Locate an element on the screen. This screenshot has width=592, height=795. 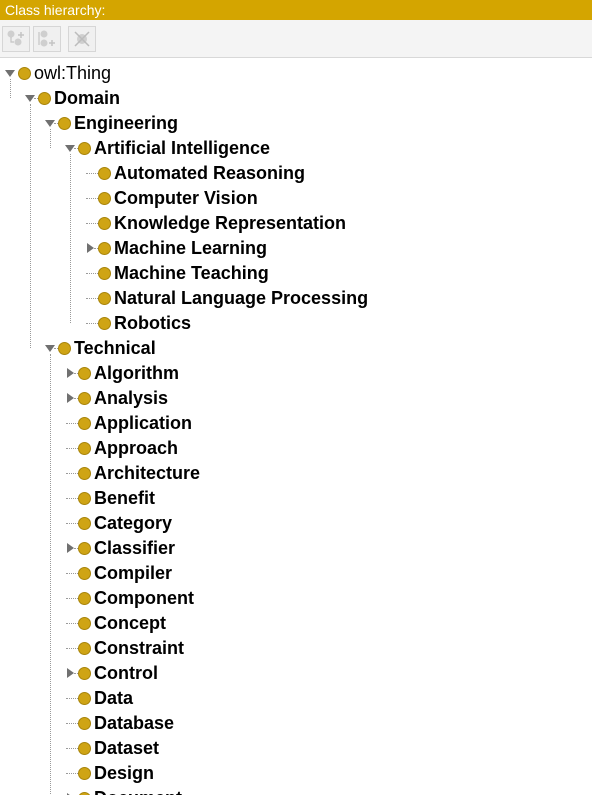
tree-node-label: Control is located at coordinates (126, 673).